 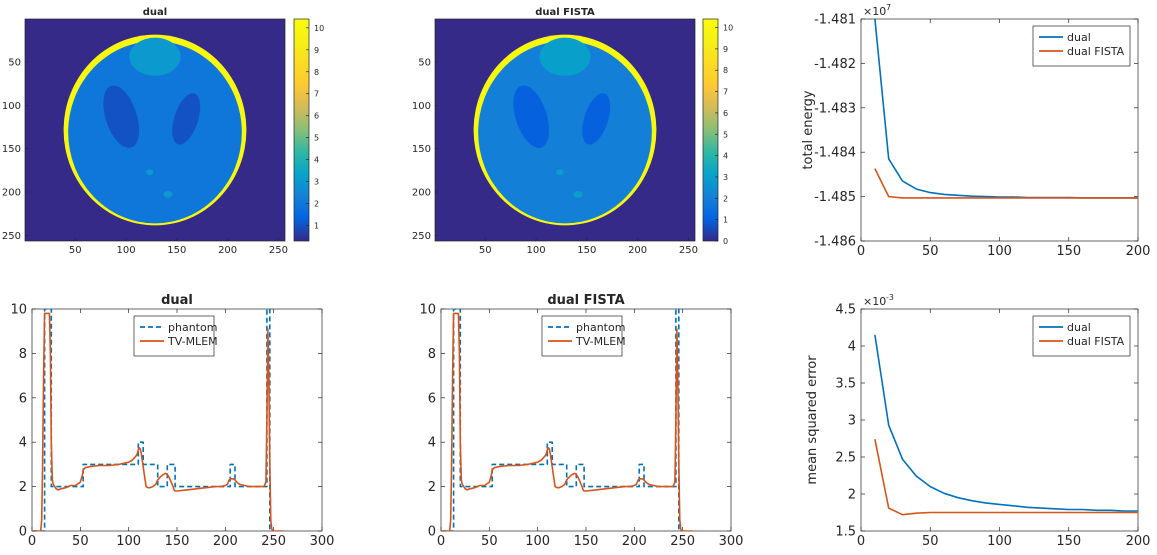 What do you see at coordinates (845, 384) in the screenshot?
I see `y-tick-label: 3.5` at bounding box center [845, 384].